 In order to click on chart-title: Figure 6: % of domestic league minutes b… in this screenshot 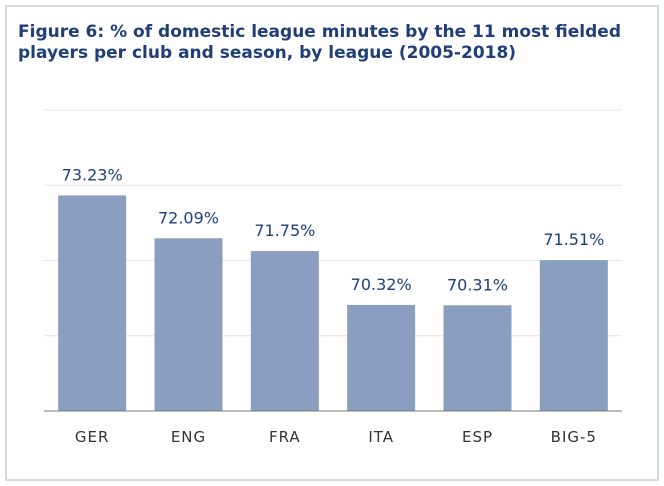, I will do `click(319, 42)`.